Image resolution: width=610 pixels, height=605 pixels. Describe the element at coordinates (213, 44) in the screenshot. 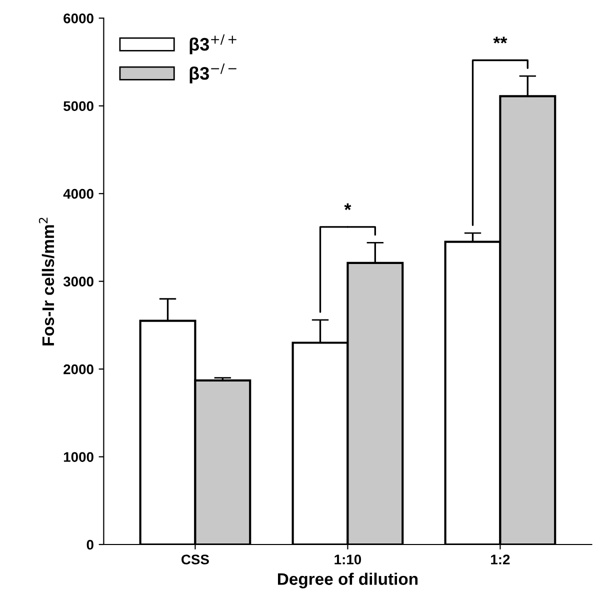

I see `legend-label: β3$^{+/+}$` at that location.